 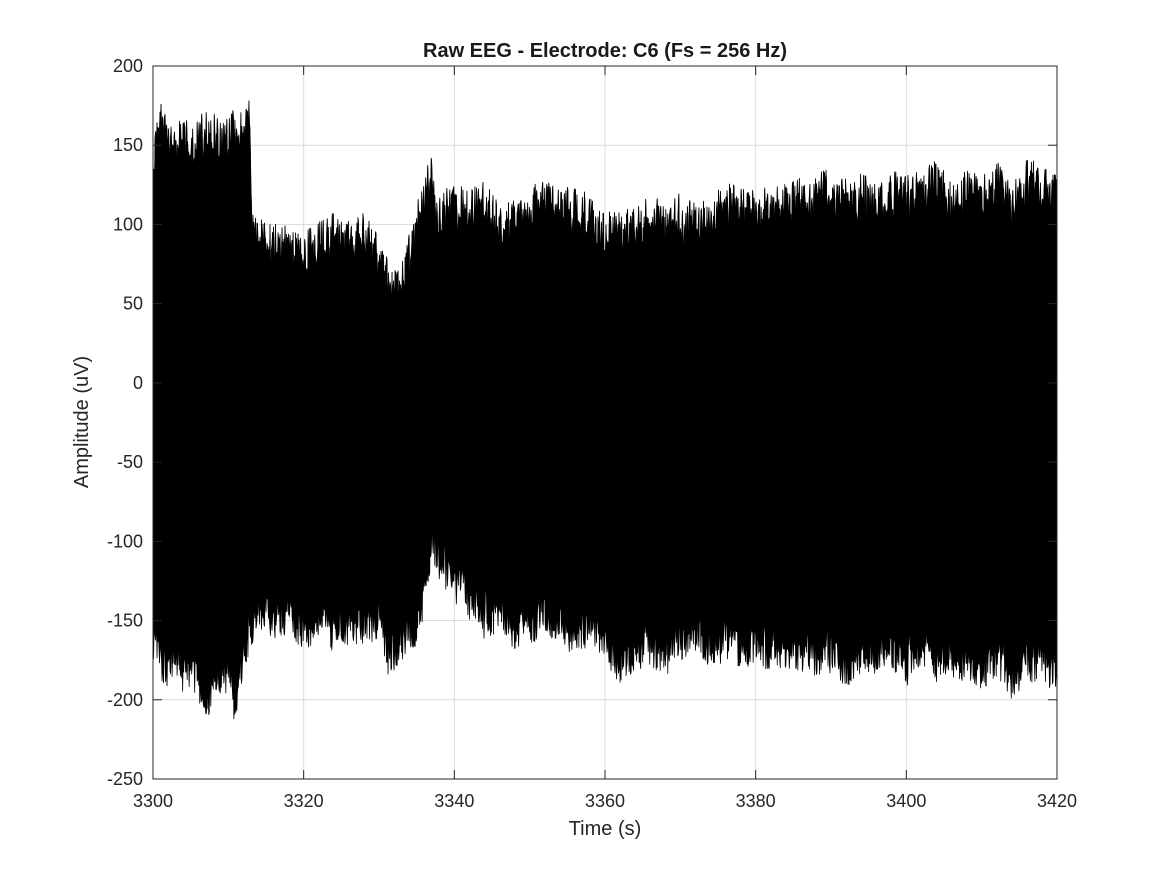 I want to click on y-tick-label: 200, so click(x=128, y=66).